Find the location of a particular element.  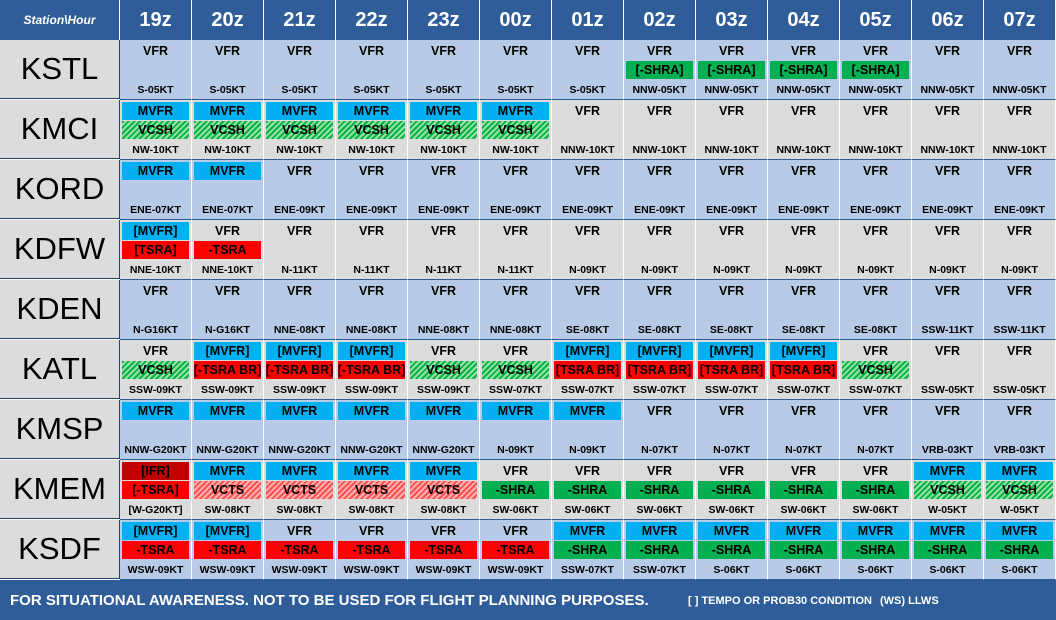

forecast-cell: VFR N-09KT is located at coordinates (588, 250).